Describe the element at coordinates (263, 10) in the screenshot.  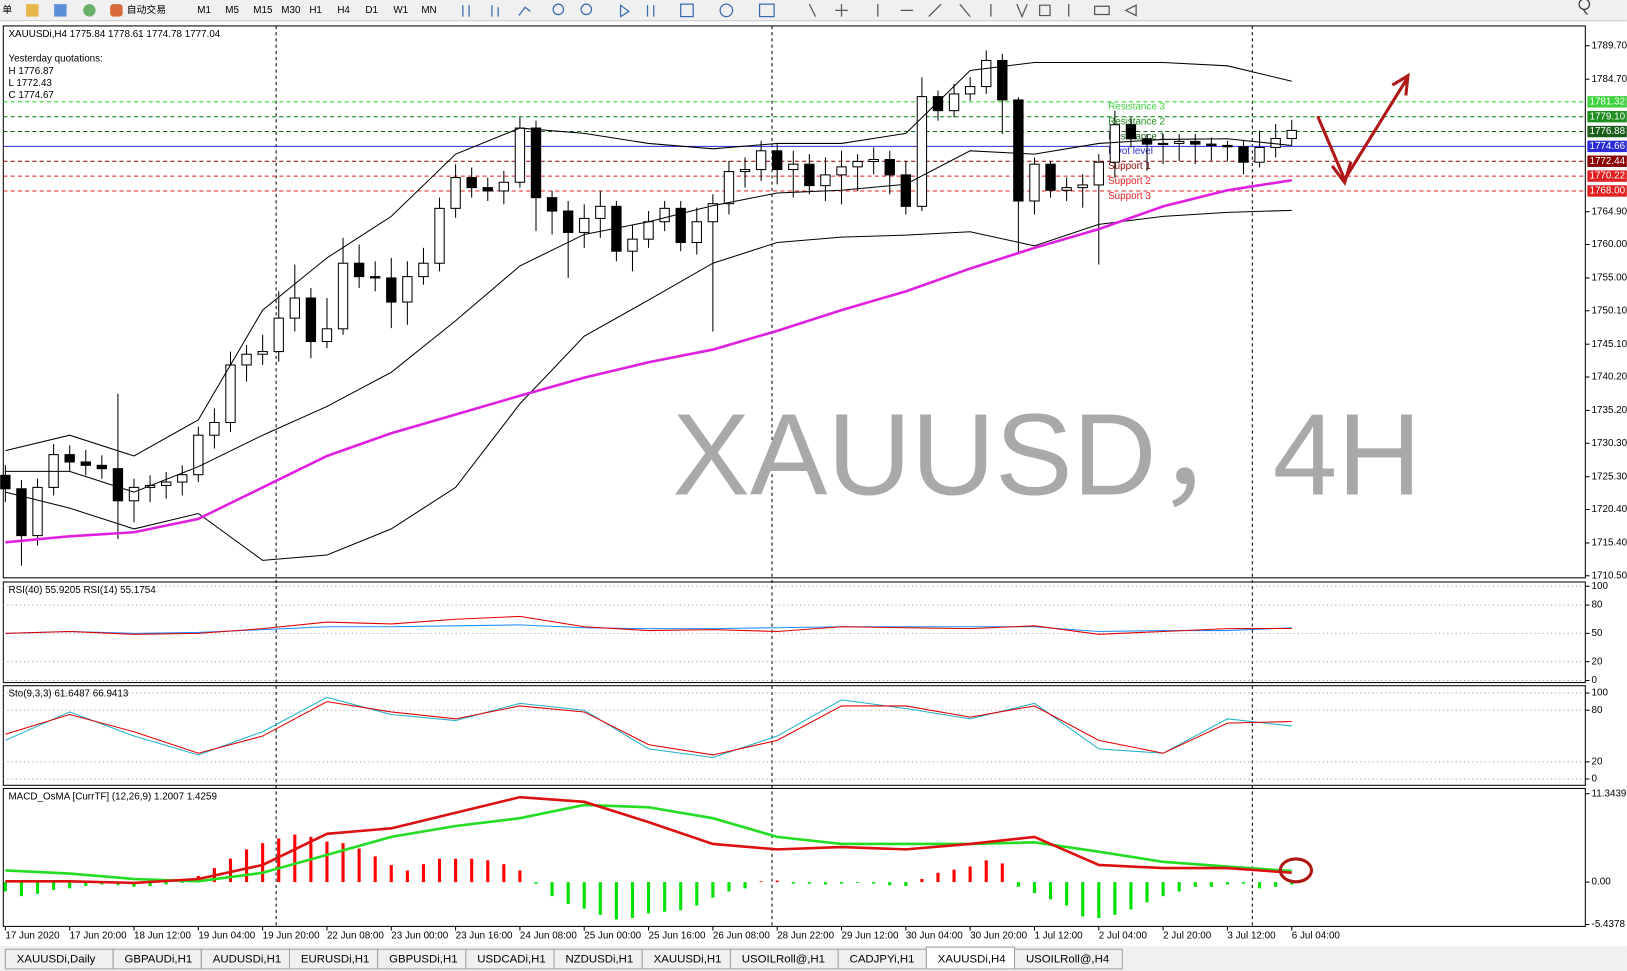
I see `timeframe-button: M15` at that location.